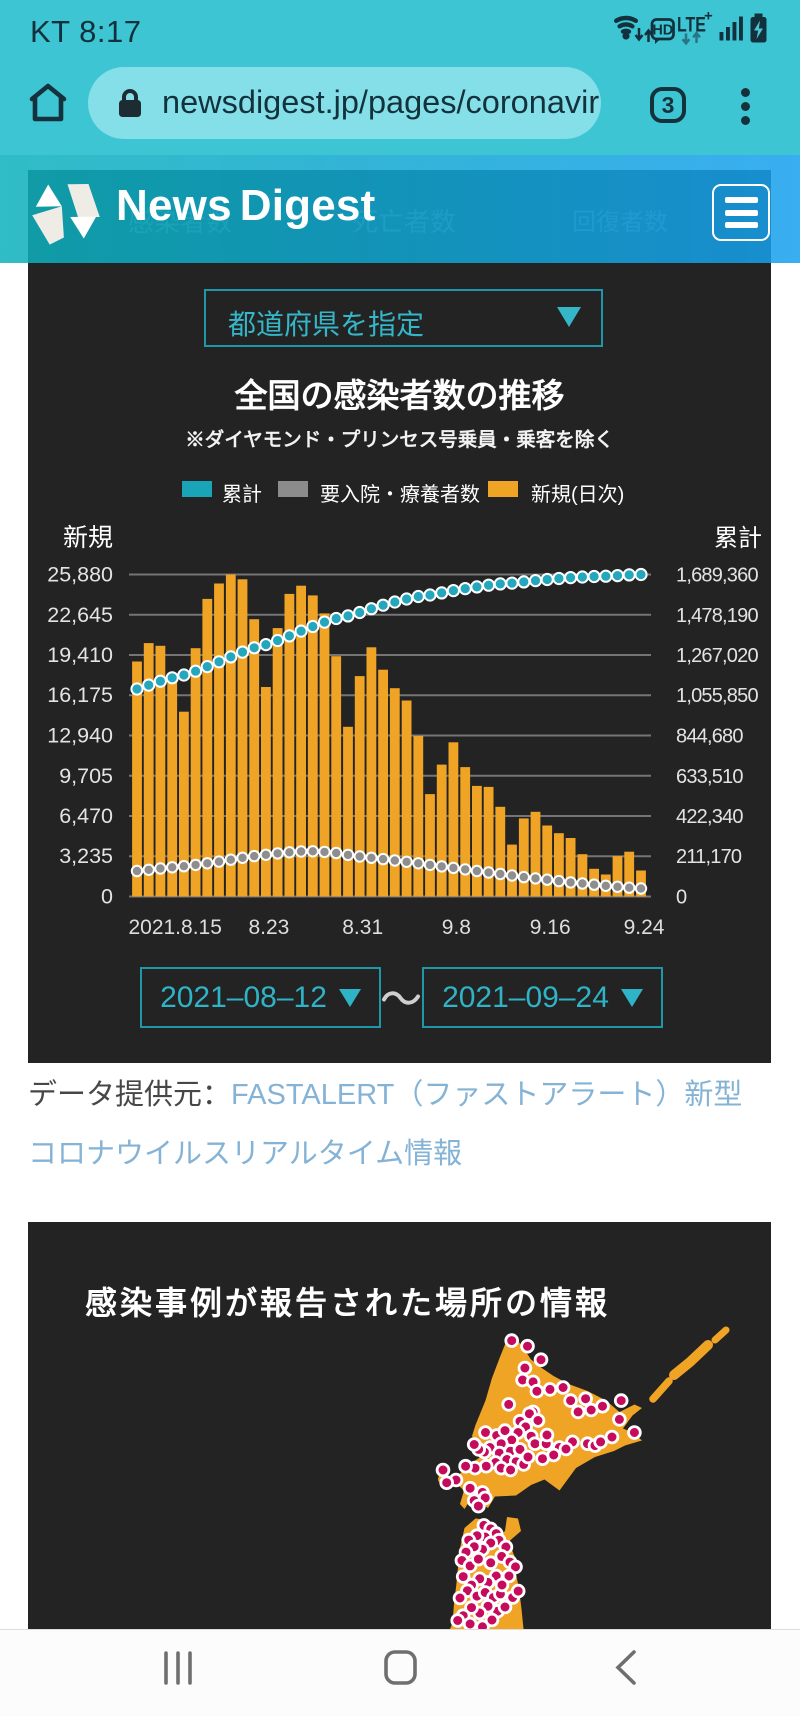  What do you see at coordinates (644, 927) in the screenshot?
I see `svg-text: 9.24` at bounding box center [644, 927].